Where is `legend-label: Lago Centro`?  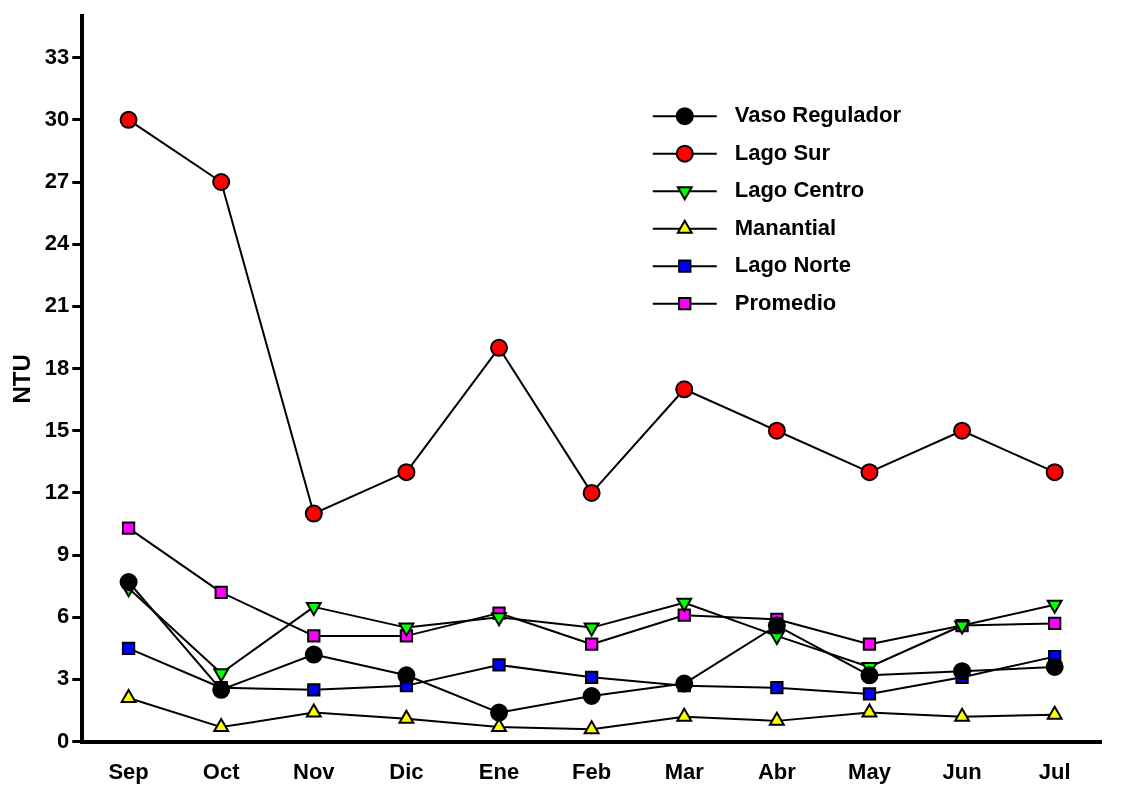
legend-label: Lago Centro is located at coordinates (799, 190).